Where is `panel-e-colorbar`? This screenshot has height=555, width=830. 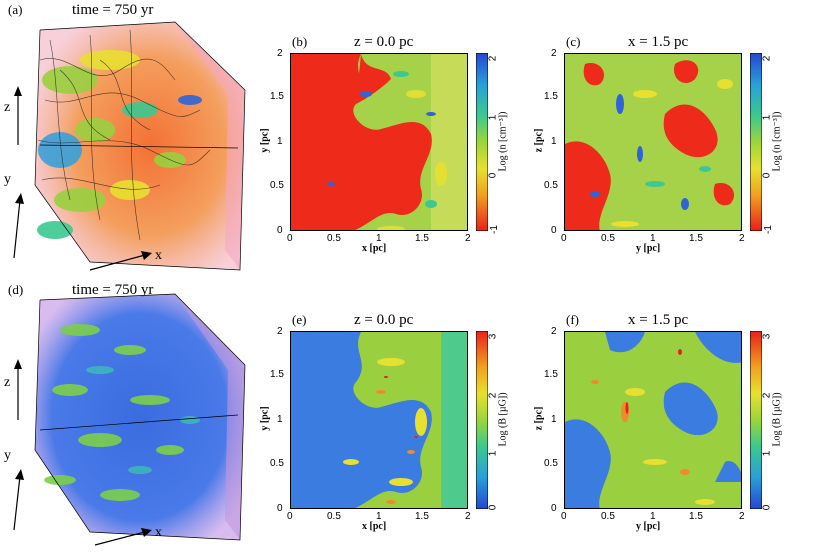 panel-e-colorbar is located at coordinates (482, 420).